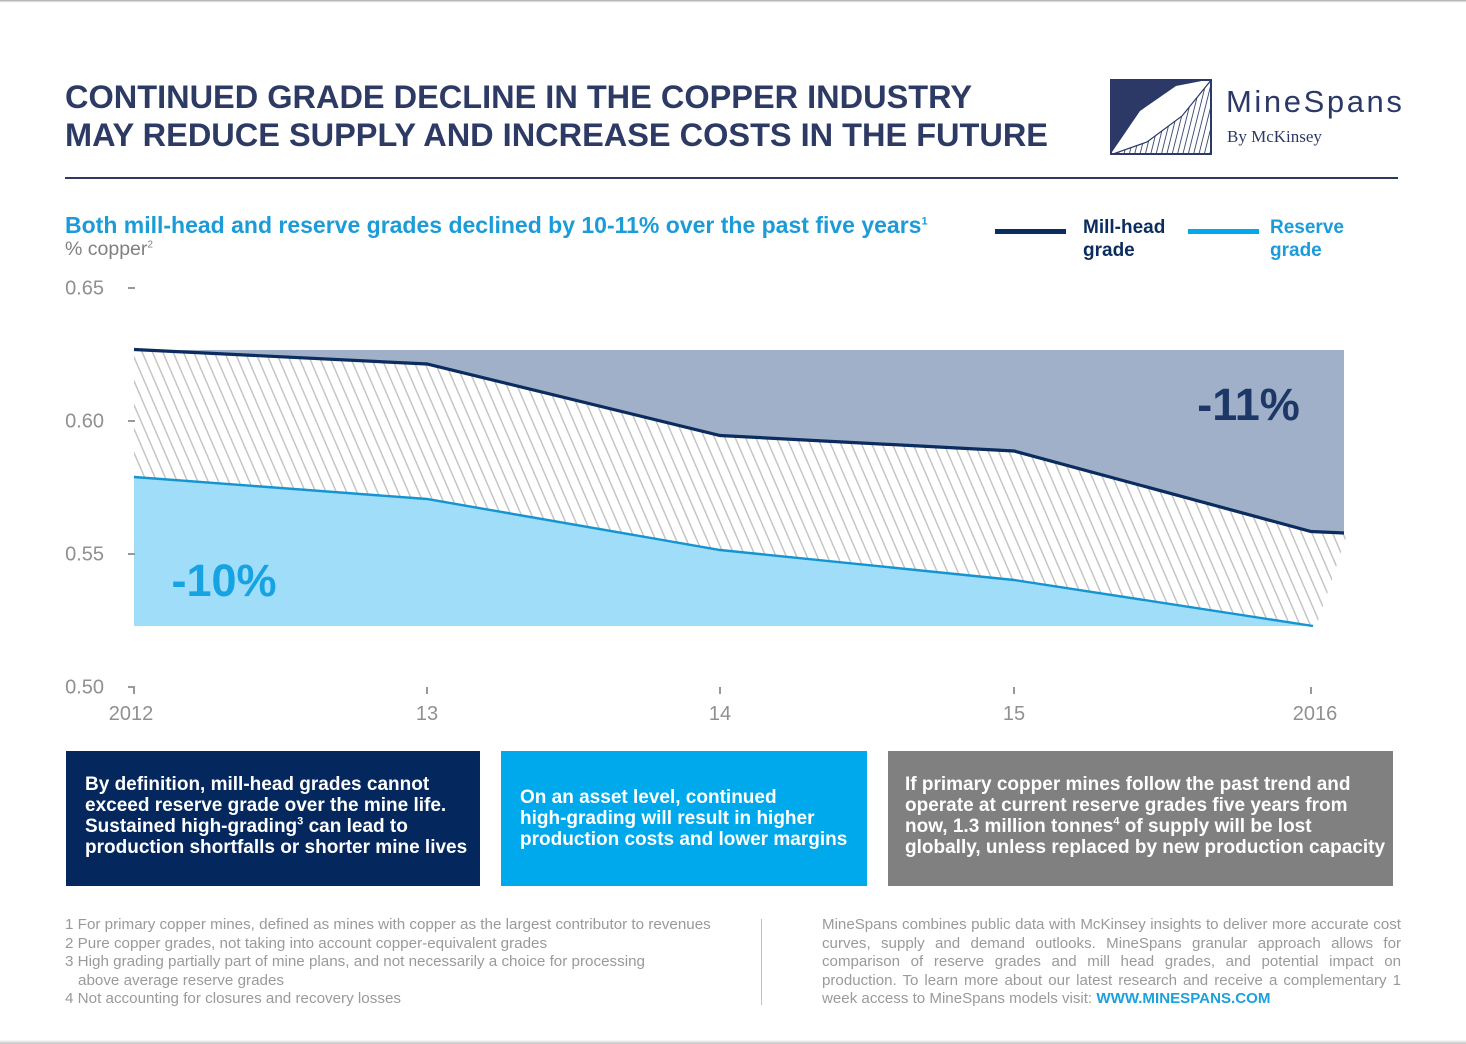  I want to click on svg-text: -10%, so click(223, 580).